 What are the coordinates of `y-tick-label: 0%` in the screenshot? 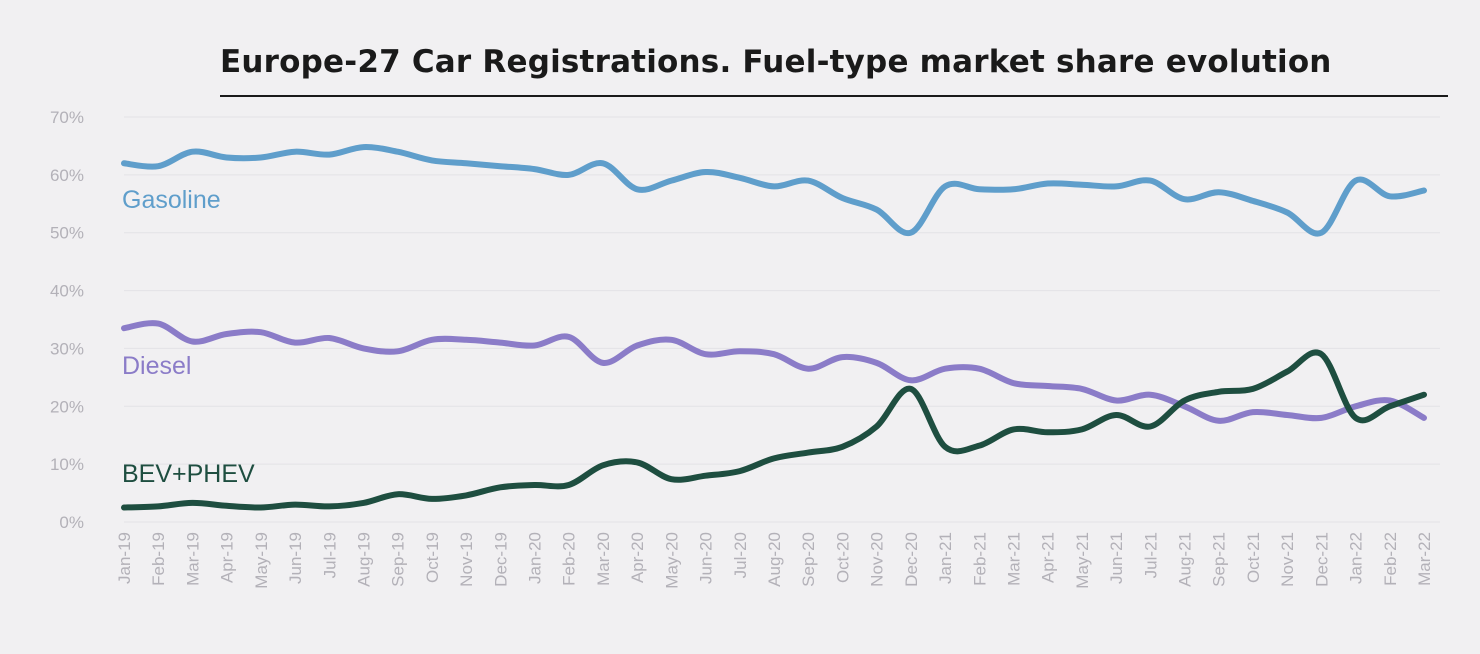 It's located at (71, 522).